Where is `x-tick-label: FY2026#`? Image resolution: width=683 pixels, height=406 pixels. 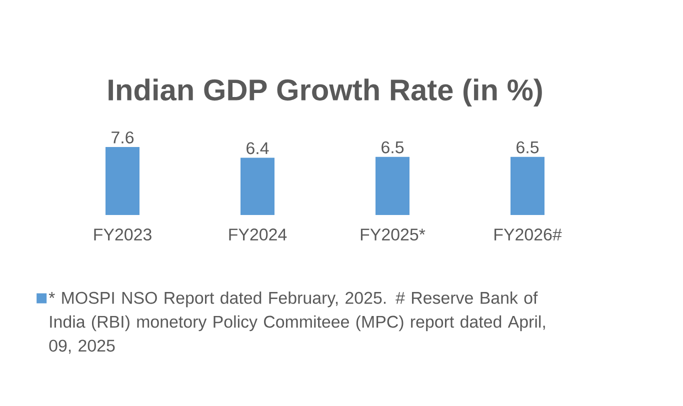 x-tick-label: FY2026# is located at coordinates (528, 234).